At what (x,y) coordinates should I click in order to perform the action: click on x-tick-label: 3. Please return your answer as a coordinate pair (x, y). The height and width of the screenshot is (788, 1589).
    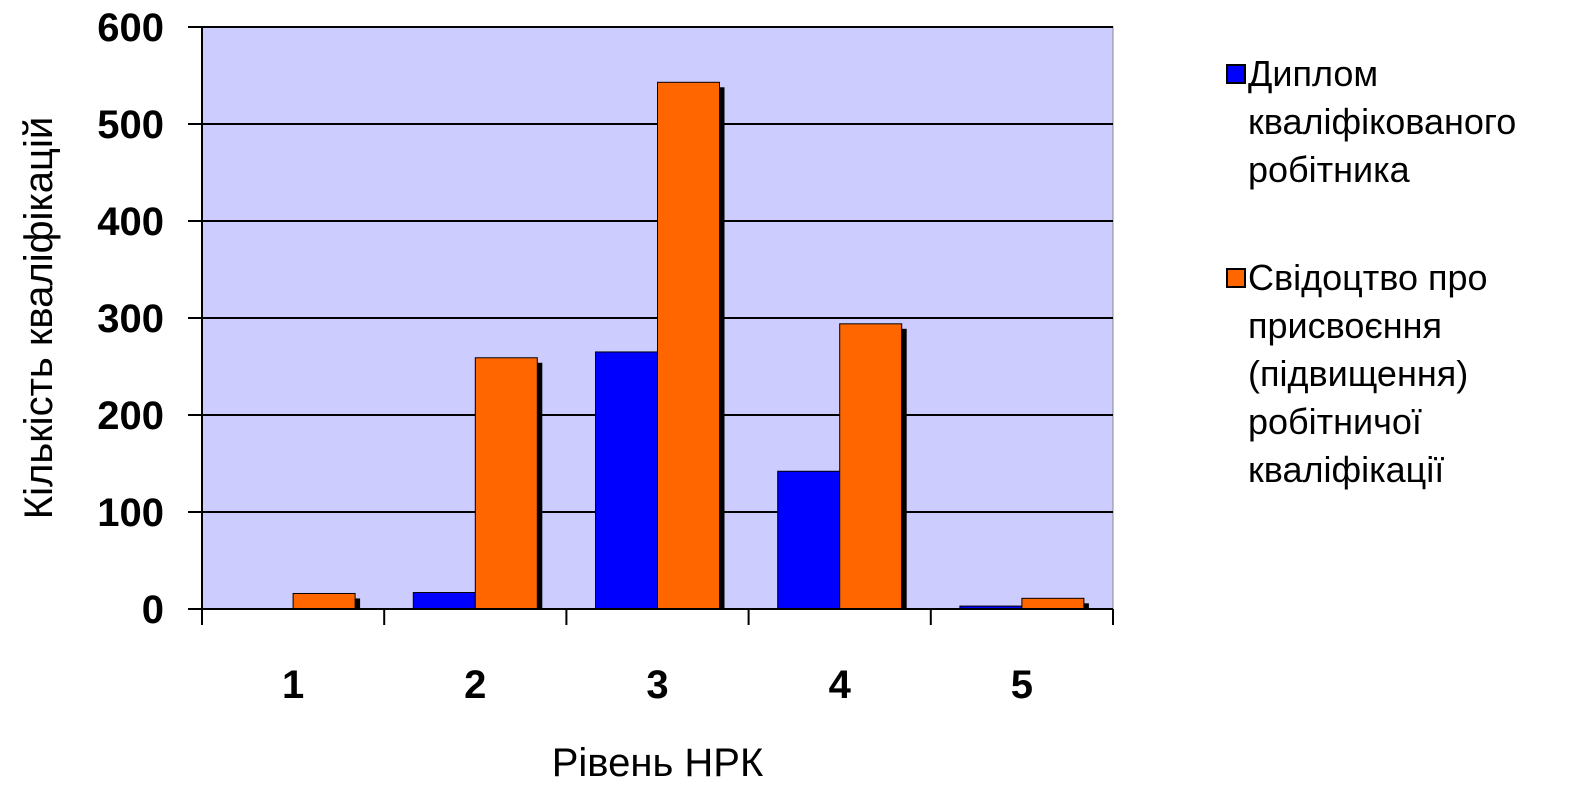
    Looking at the image, I should click on (657, 685).